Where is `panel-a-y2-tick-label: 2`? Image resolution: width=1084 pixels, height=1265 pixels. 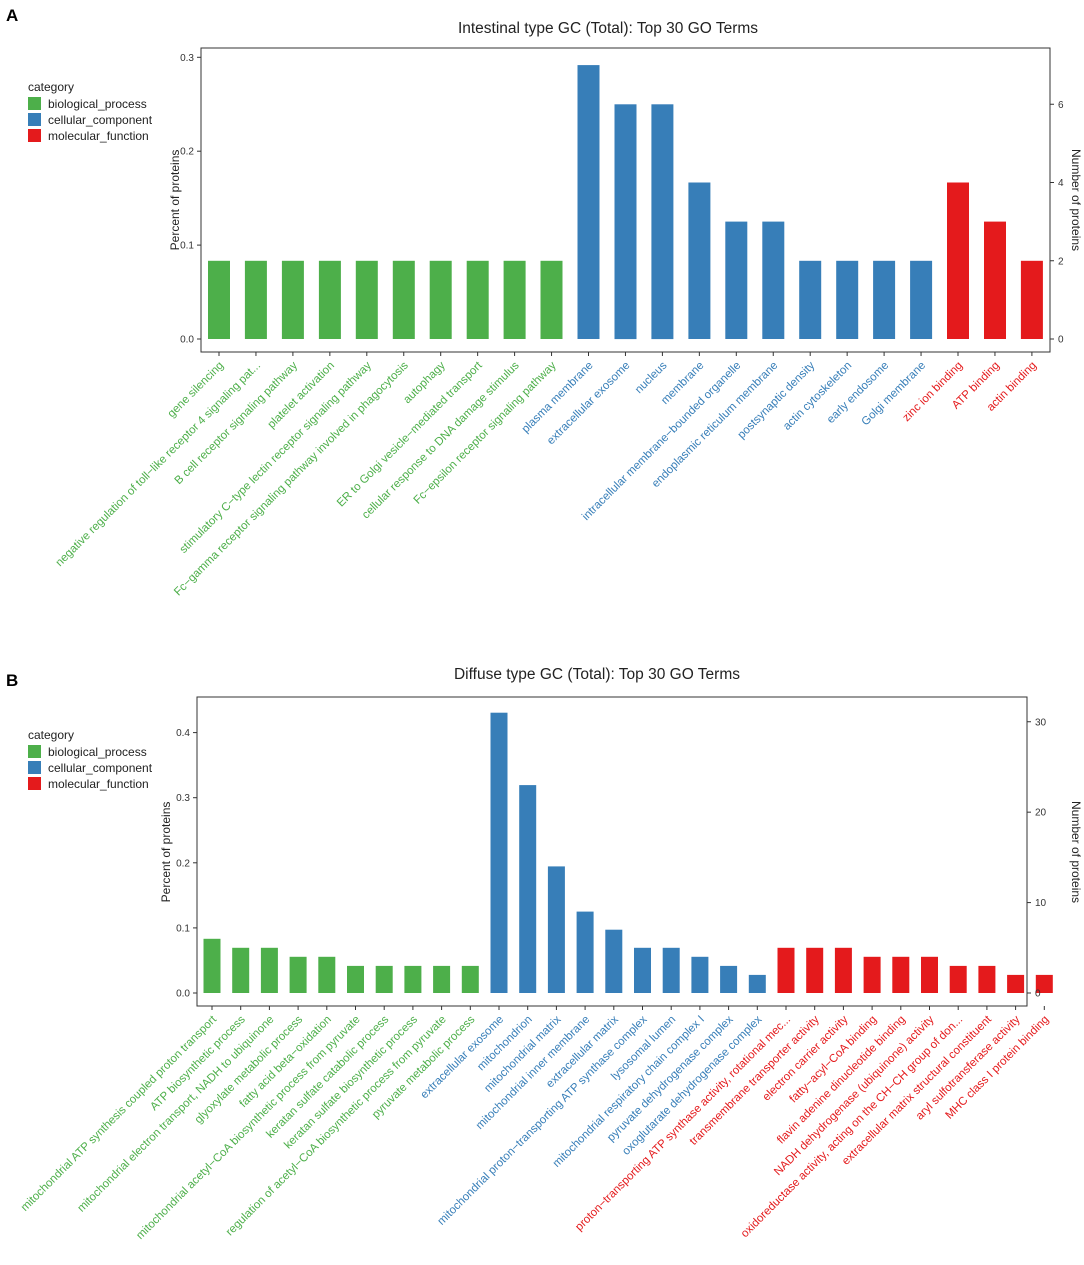 panel-a-y2-tick-label: 2 is located at coordinates (1061, 261).